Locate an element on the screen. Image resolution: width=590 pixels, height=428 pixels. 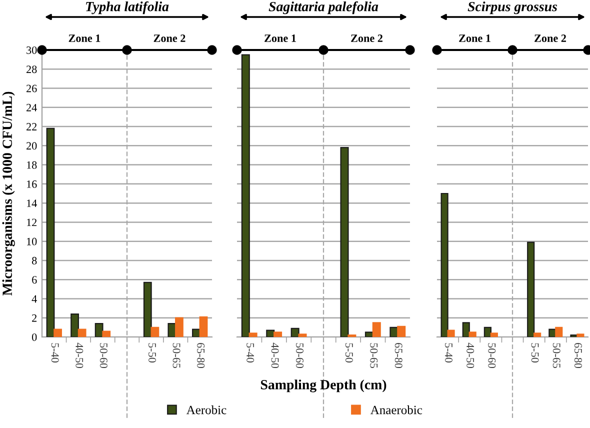
chart-title: Typha latifolia is located at coordinates (127, 7).